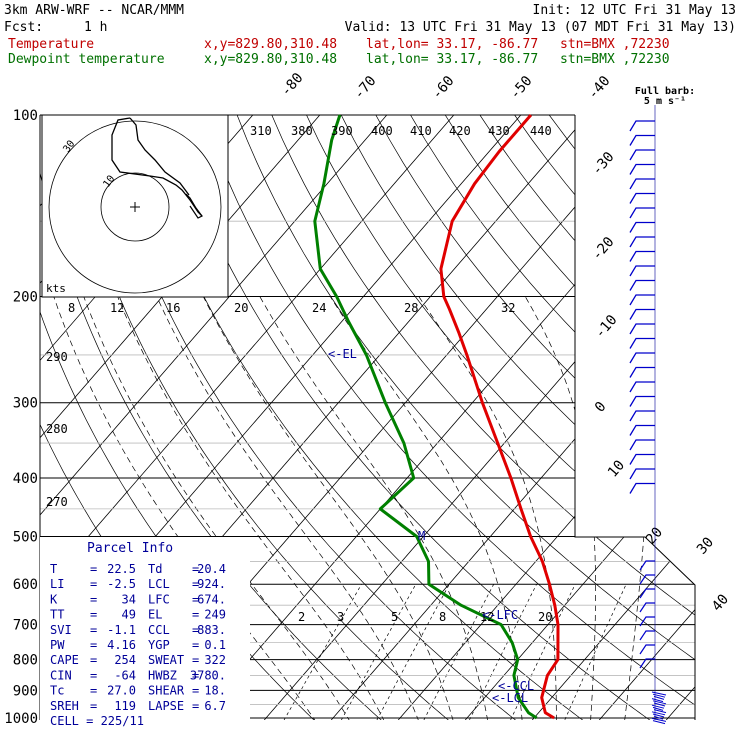  I want to click on fcst-label: Fcst:, so click(23, 27).